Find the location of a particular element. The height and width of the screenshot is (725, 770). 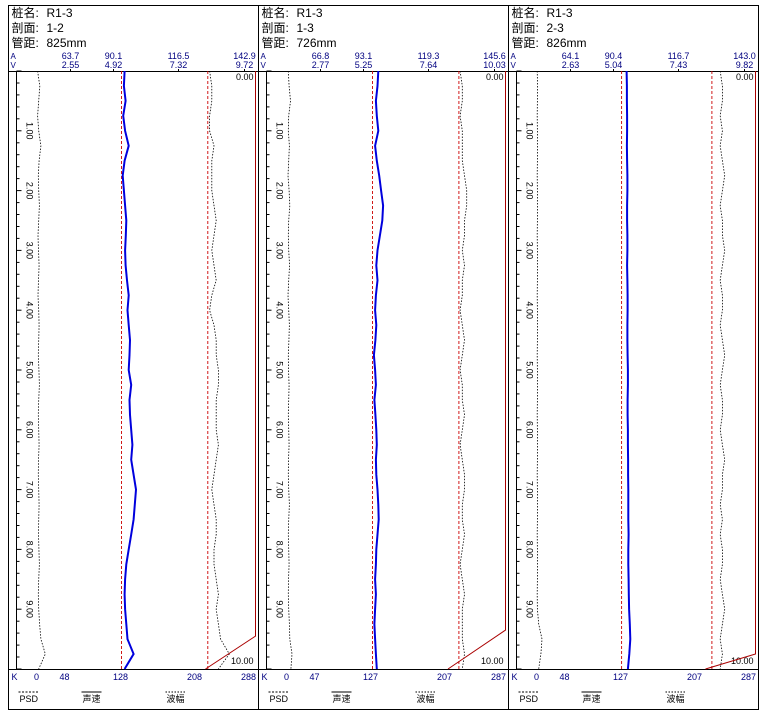

k-tick-label: 208 is located at coordinates (194, 677).